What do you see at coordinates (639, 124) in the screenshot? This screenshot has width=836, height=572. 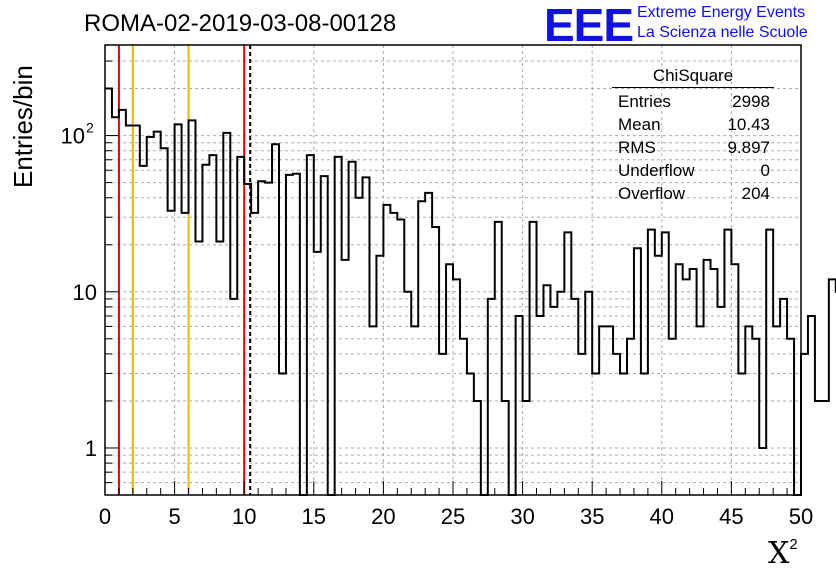 I see `stat-label: Mean` at bounding box center [639, 124].